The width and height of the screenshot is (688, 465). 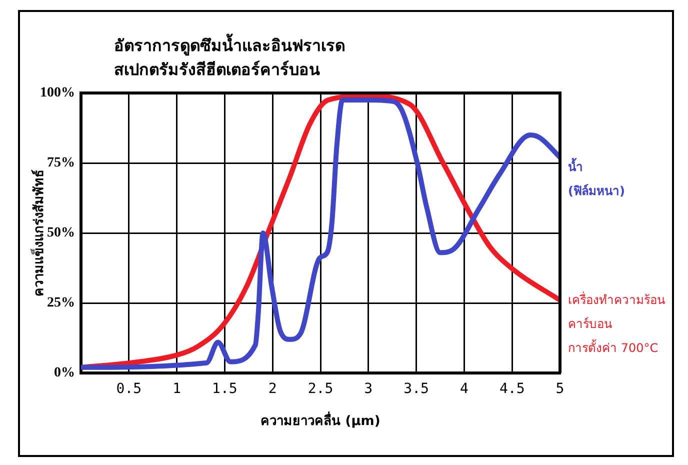 What do you see at coordinates (368, 389) in the screenshot?
I see `x-tick-label: 3` at bounding box center [368, 389].